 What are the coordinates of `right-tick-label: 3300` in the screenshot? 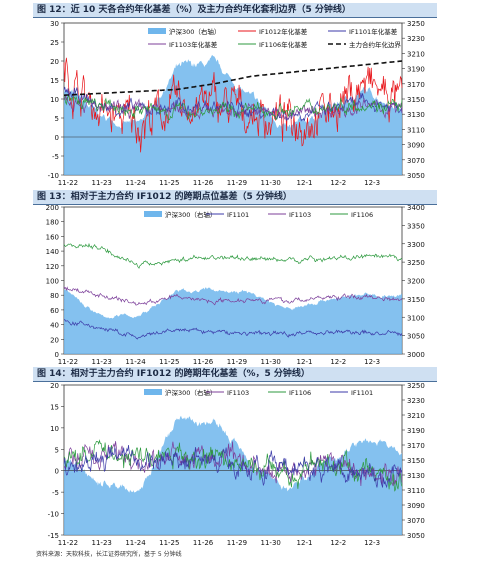 It's located at (416, 245).